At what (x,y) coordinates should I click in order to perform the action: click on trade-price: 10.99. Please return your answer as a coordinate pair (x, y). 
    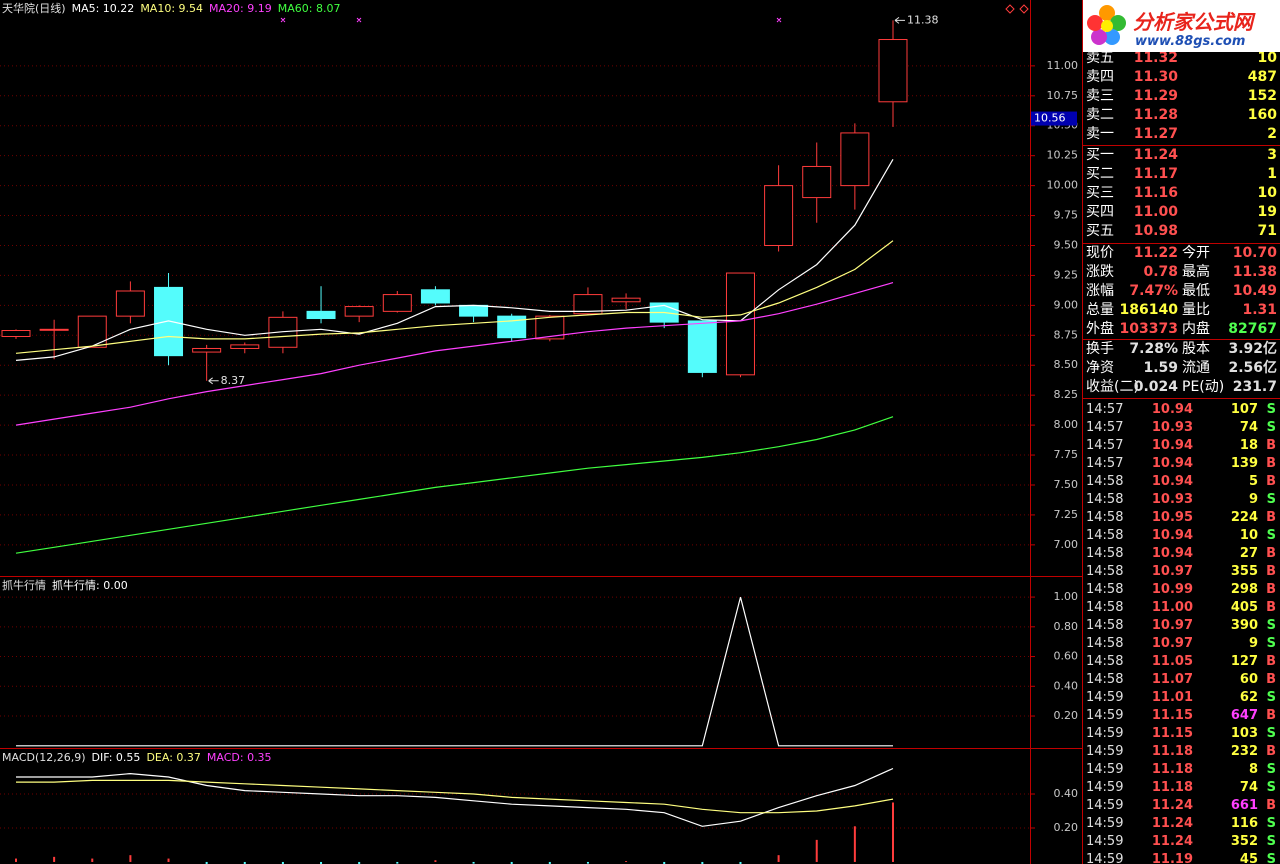
    Looking at the image, I should click on (1172, 589).